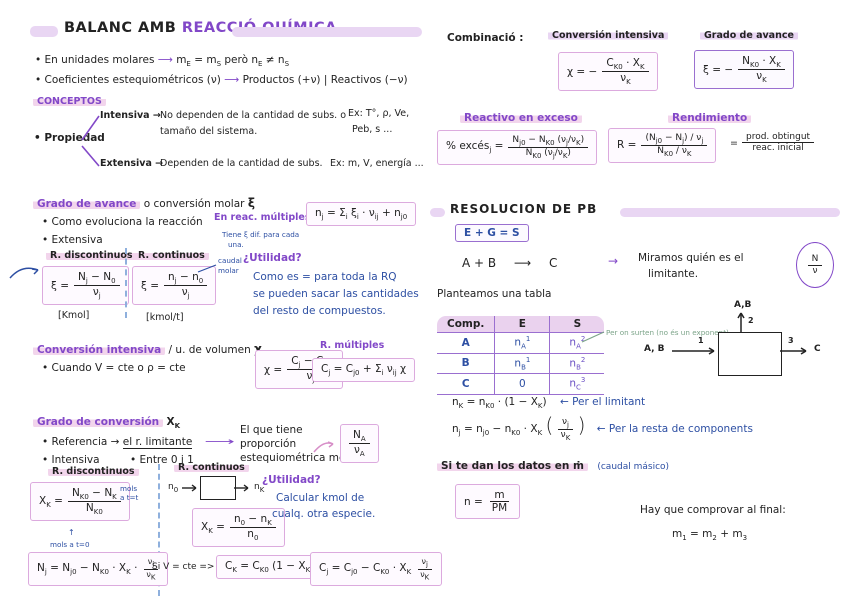  What do you see at coordinates (60, 285) in the screenshot?
I see `formula-lhs: ξ =` at bounding box center [60, 285].